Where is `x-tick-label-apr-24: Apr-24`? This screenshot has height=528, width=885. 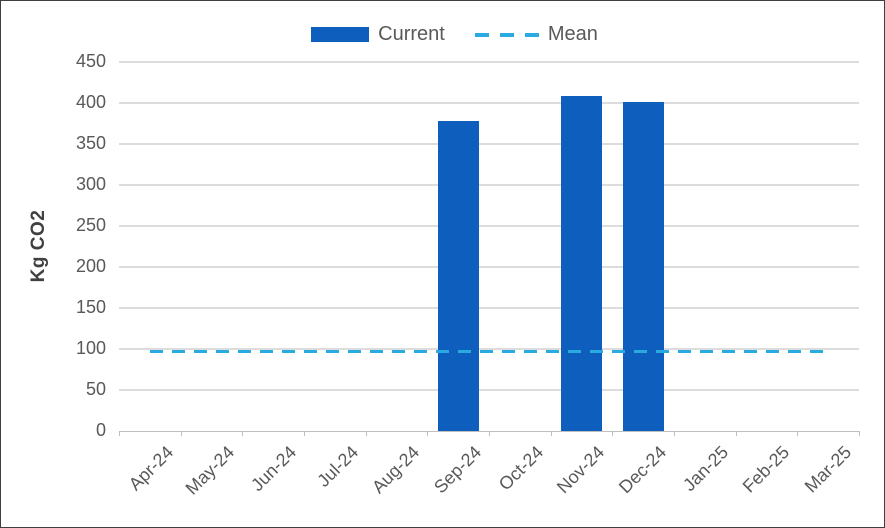 x-tick-label-apr-24: Apr-24 is located at coordinates (150, 468).